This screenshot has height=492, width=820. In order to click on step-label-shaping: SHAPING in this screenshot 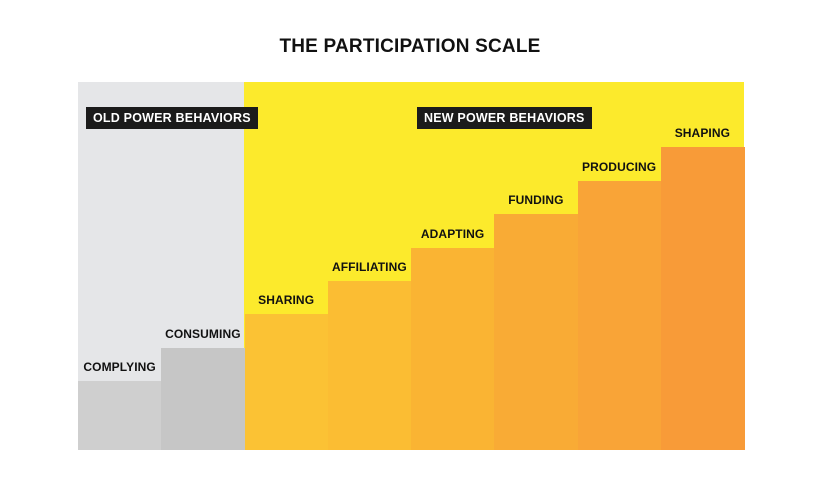, I will do `click(702, 133)`.